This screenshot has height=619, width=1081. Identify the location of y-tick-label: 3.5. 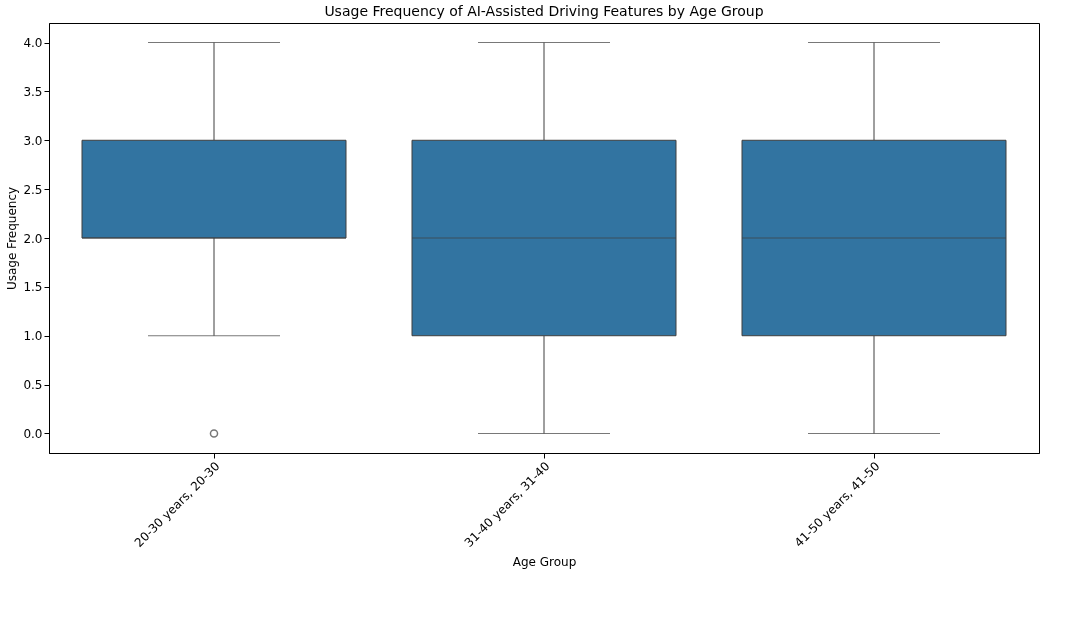
(33, 91).